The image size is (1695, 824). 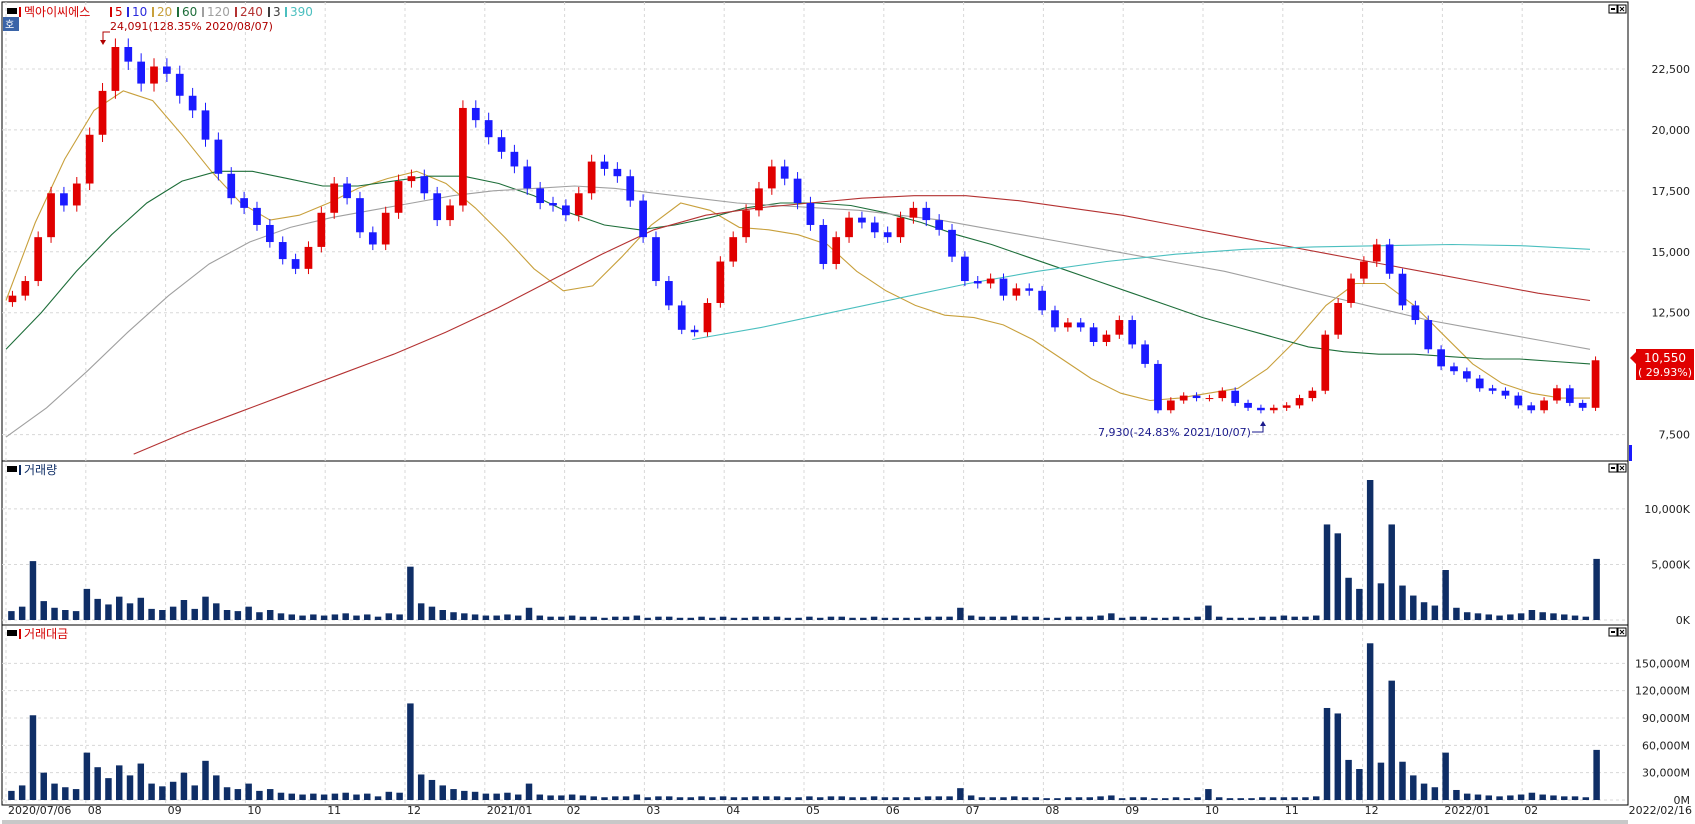 I want to click on value-panel-controls, so click(x=1617, y=632).